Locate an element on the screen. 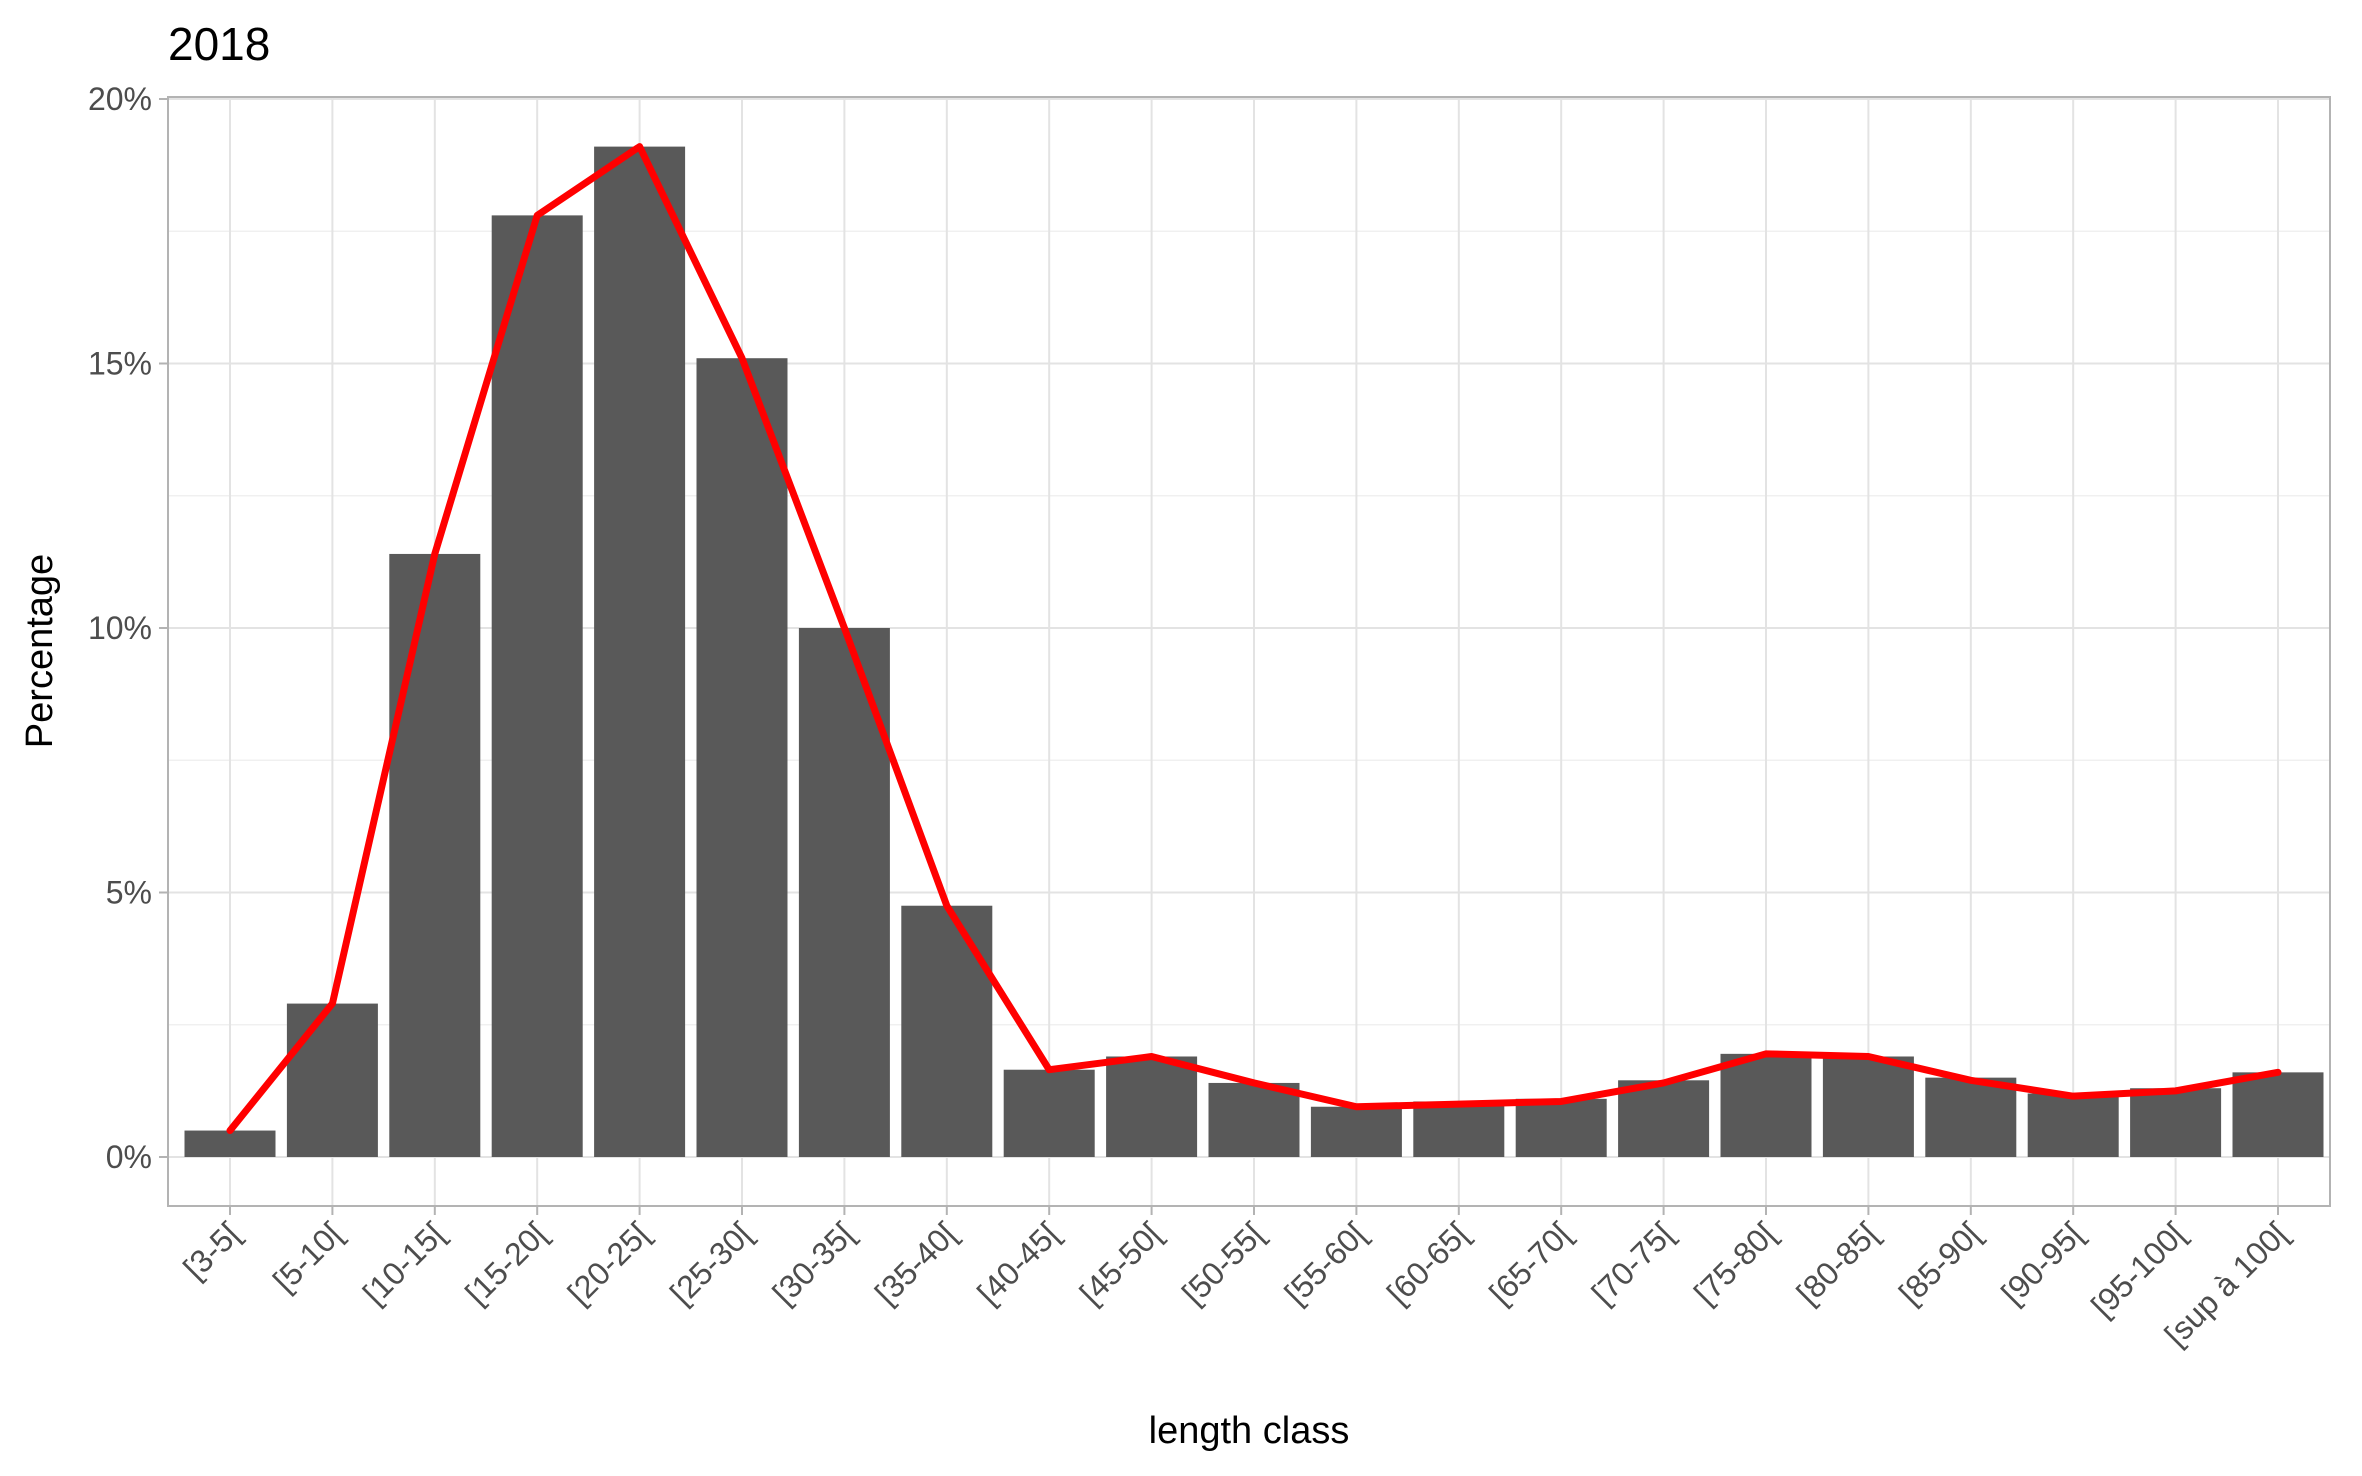 Image resolution: width=2362 pixels, height=1476 pixels. chart-title: 2018 is located at coordinates (219, 44).